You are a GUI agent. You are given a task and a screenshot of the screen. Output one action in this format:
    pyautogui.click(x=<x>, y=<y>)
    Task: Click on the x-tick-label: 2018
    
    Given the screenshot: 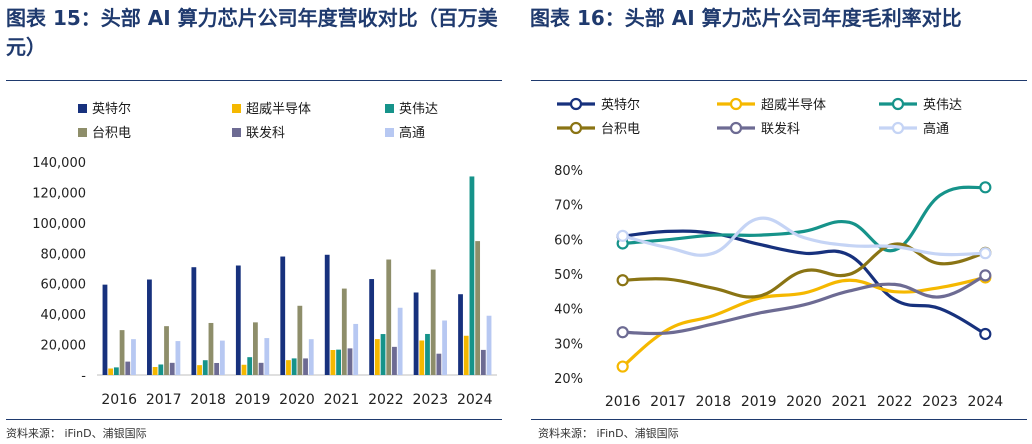 What is the action you would take?
    pyautogui.click(x=714, y=402)
    